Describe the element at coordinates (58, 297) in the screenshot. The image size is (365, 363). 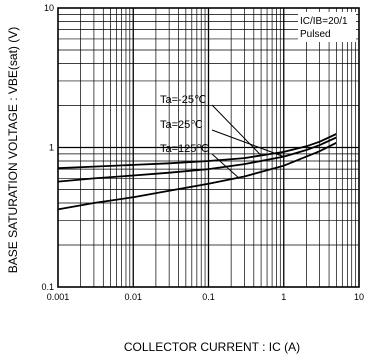
I see `x-tick-label: 0.001` at that location.